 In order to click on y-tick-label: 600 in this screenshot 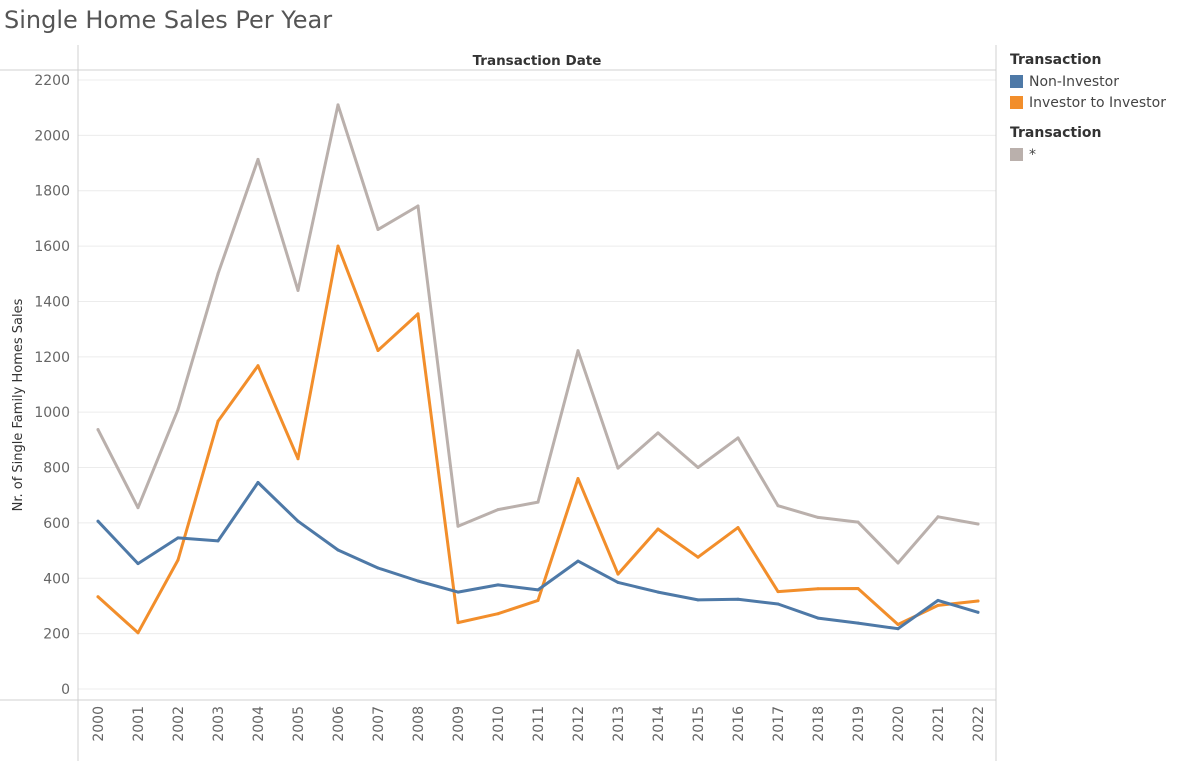, I will do `click(56, 524)`.